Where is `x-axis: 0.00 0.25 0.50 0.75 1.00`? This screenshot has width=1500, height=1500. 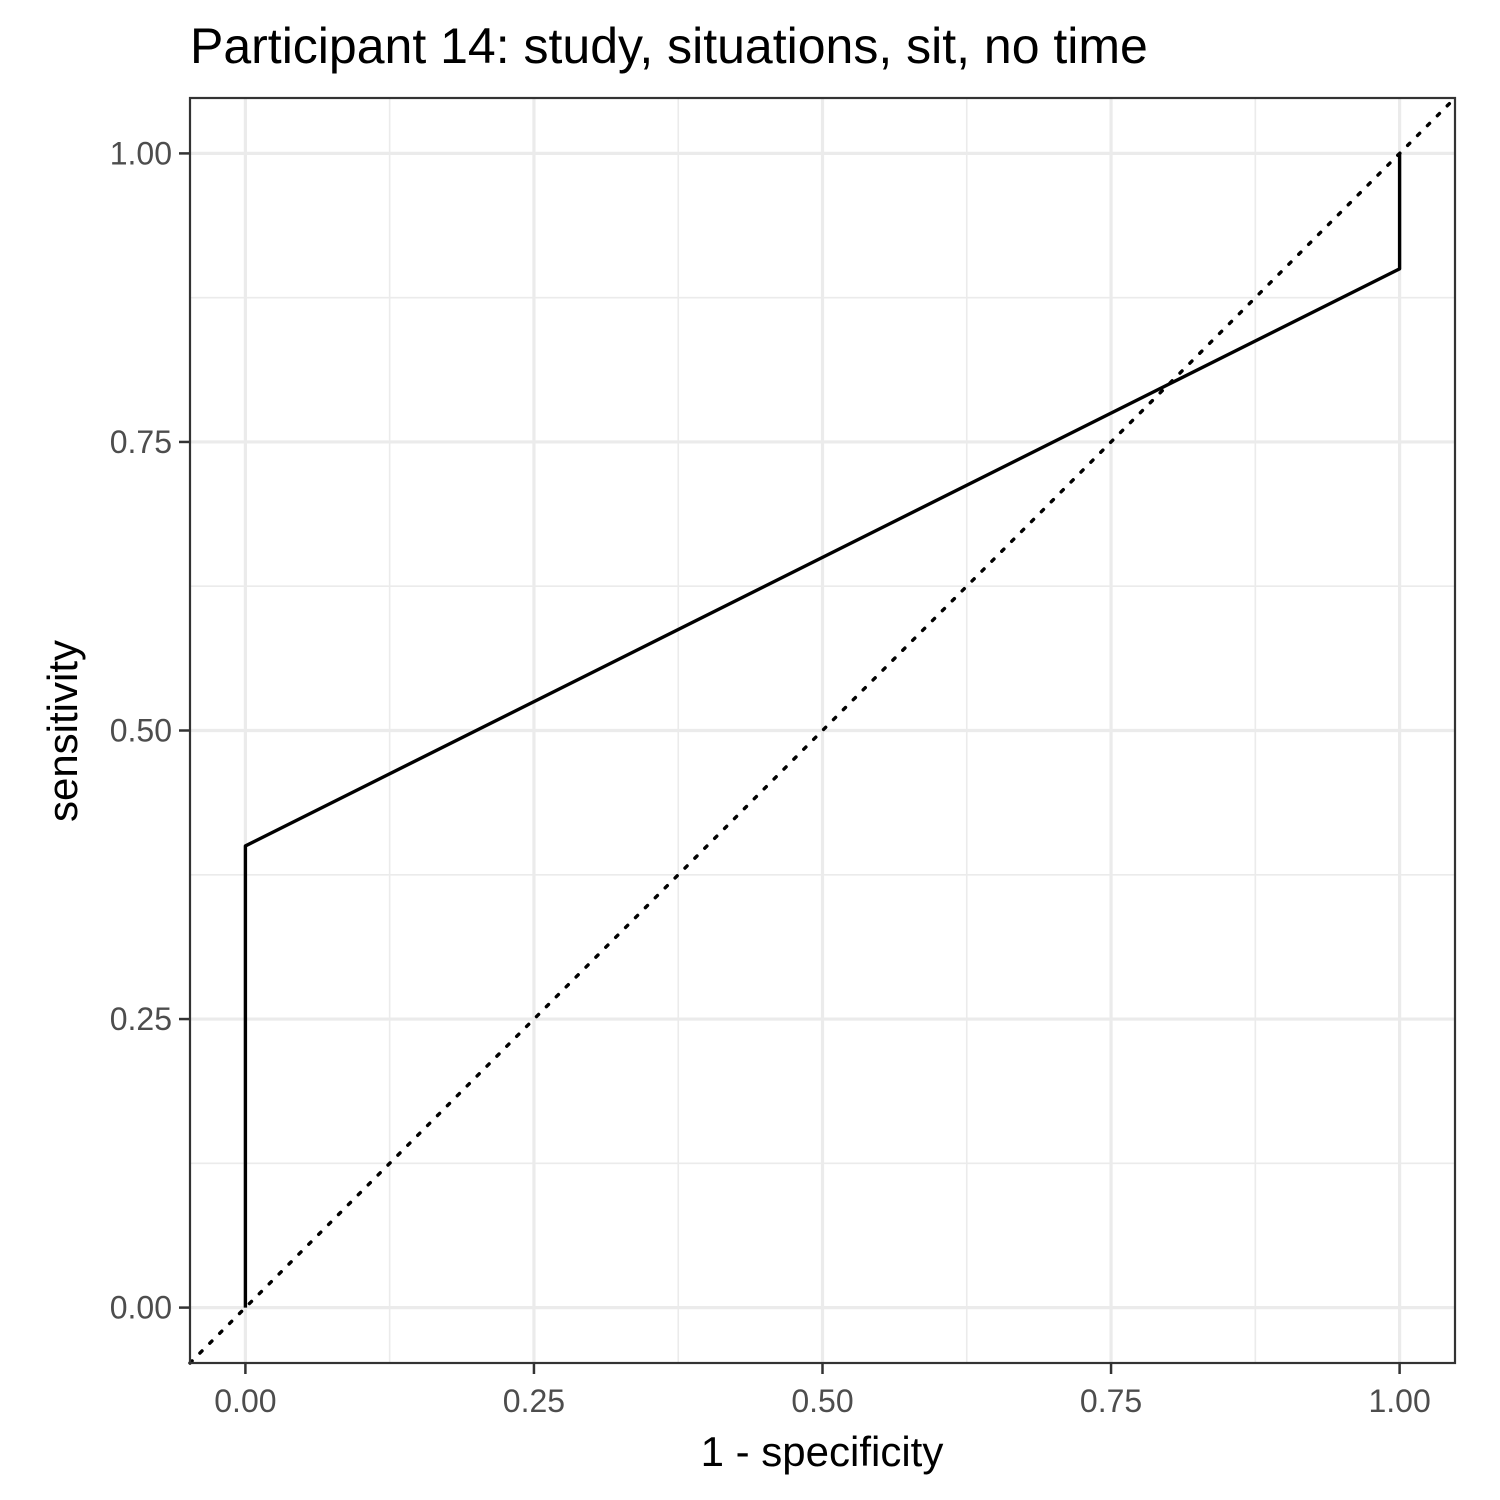 x-axis: 0.00 0.25 0.50 0.75 1.00 is located at coordinates (822, 1391).